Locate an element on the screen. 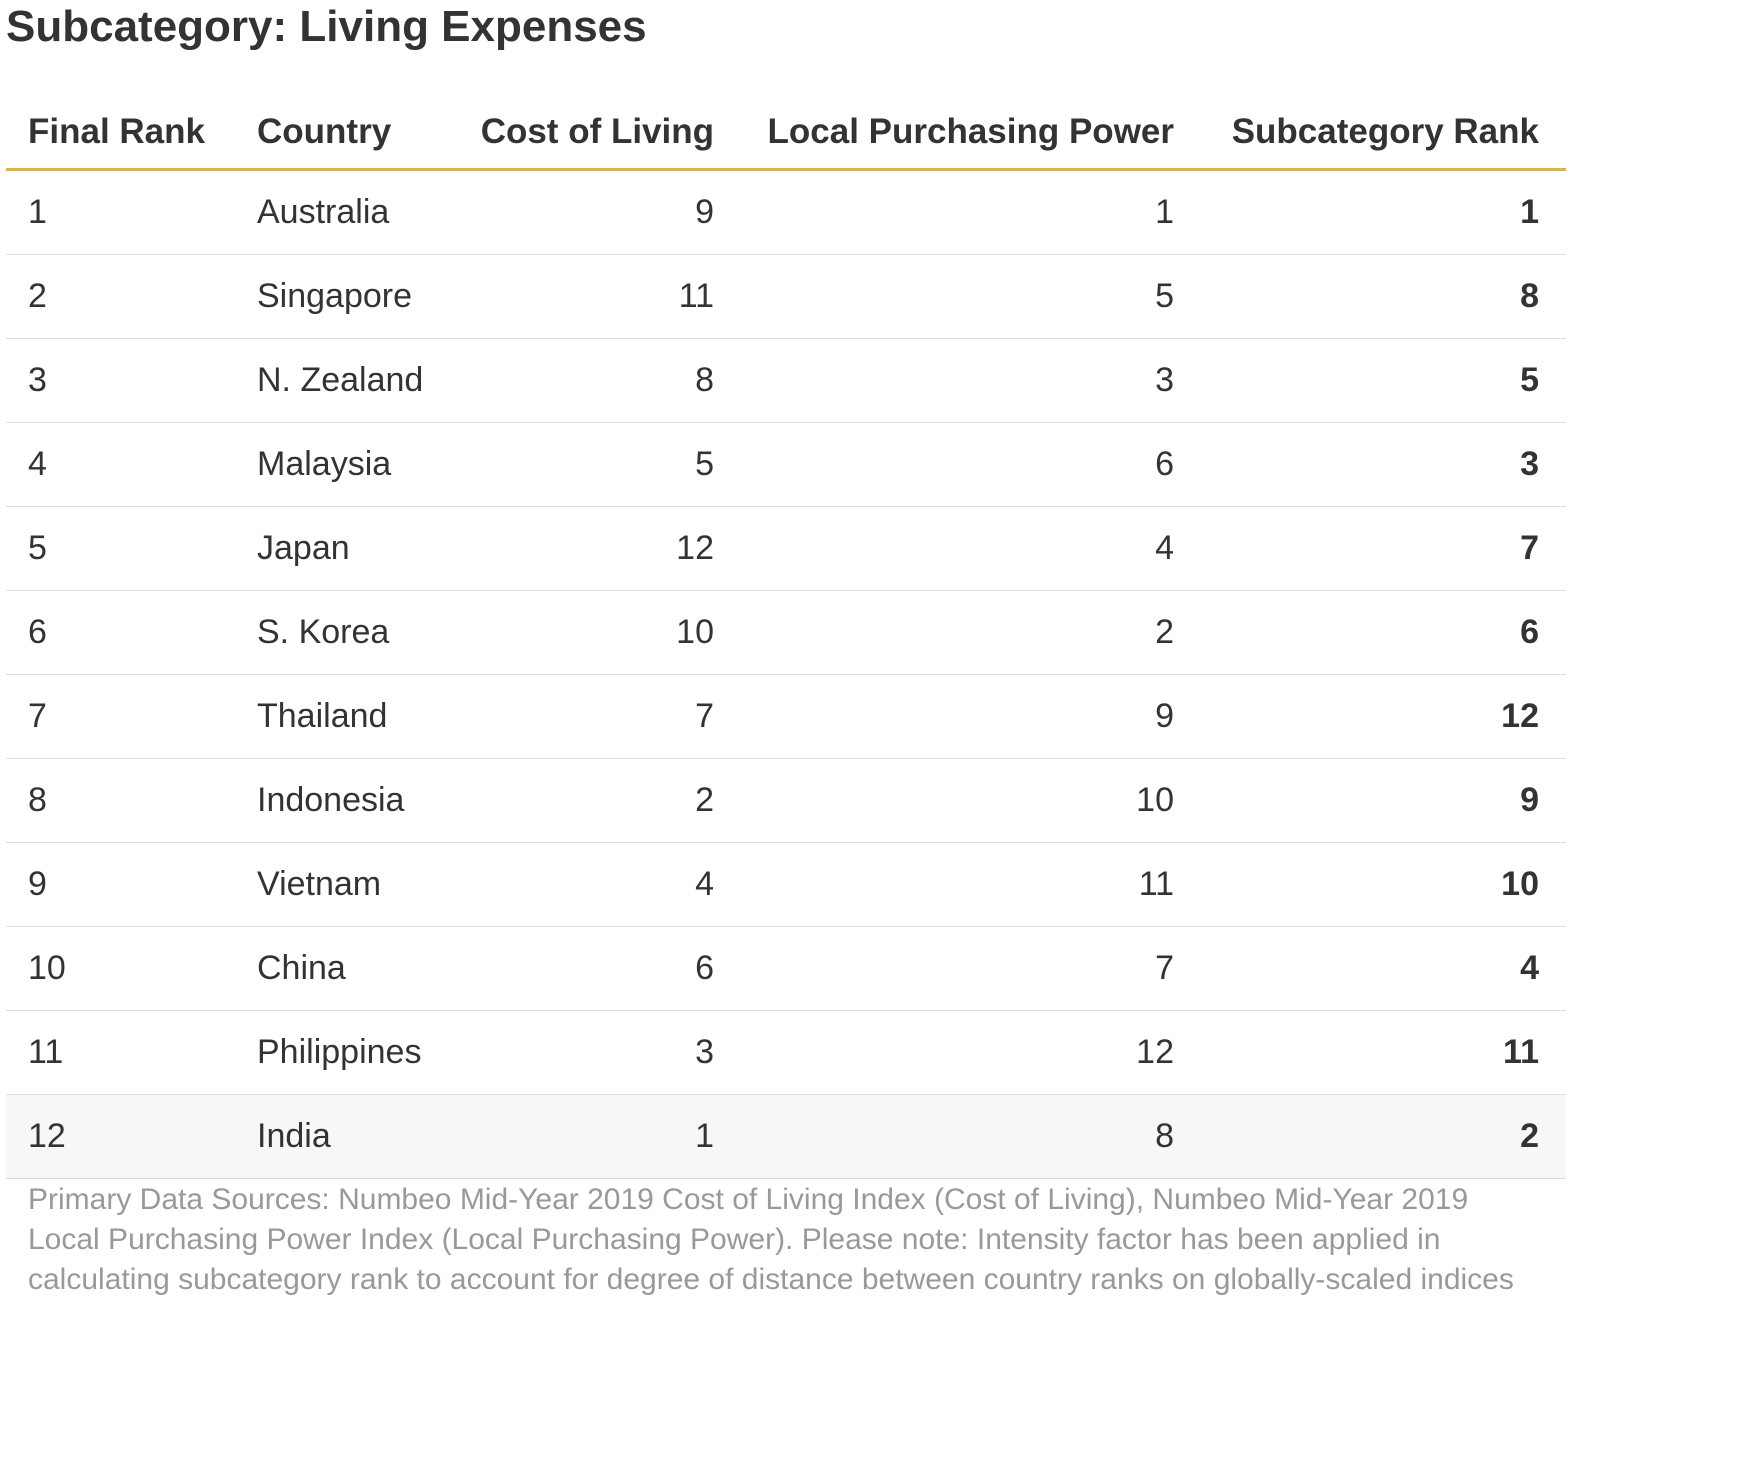  country-cell: Singapore is located at coordinates (335, 296).